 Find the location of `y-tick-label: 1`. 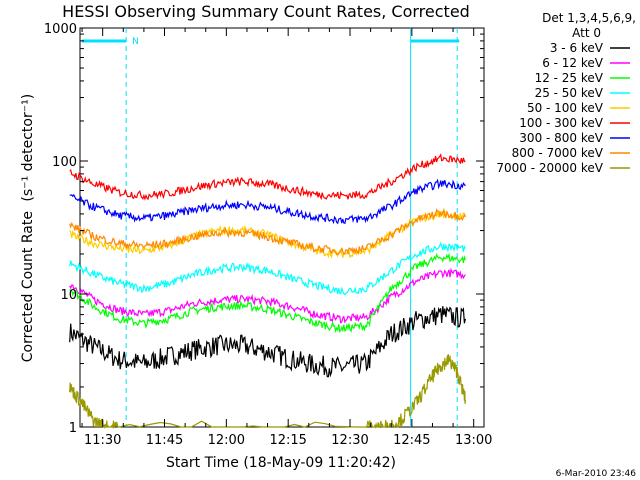

y-tick-label: 1 is located at coordinates (73, 428).